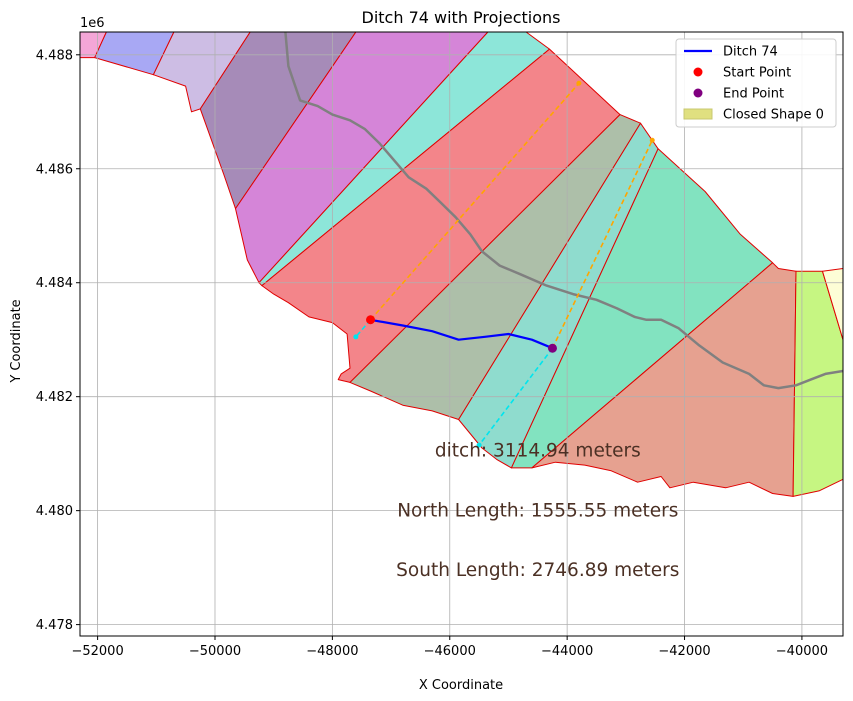 This screenshot has height=701, width=853. What do you see at coordinates (54, 397) in the screenshot?
I see `y-tick-label-2: 4.482` at bounding box center [54, 397].